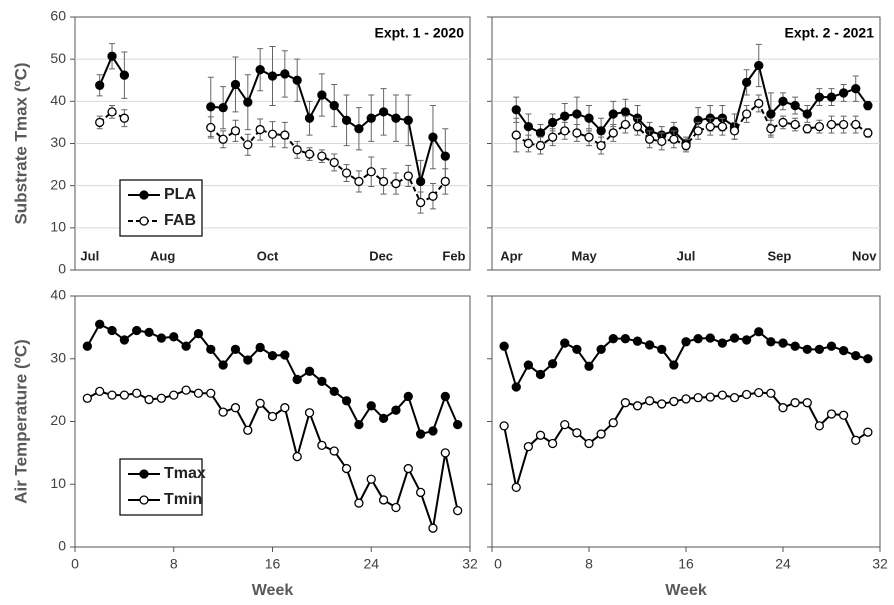 The height and width of the screenshot is (605, 894). I want to click on x-tick-label: 0, so click(75, 564).